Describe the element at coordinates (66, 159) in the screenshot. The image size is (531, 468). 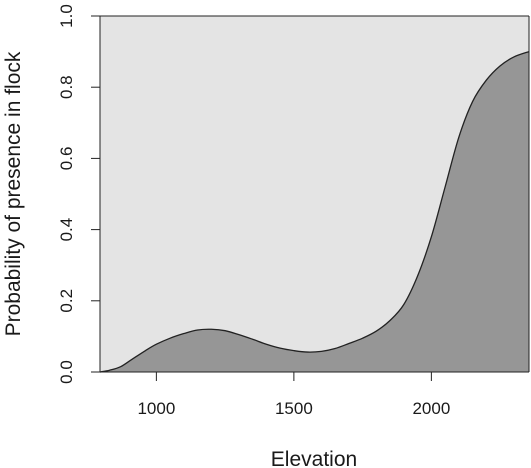
I see `y-tick-label: 0.6` at that location.